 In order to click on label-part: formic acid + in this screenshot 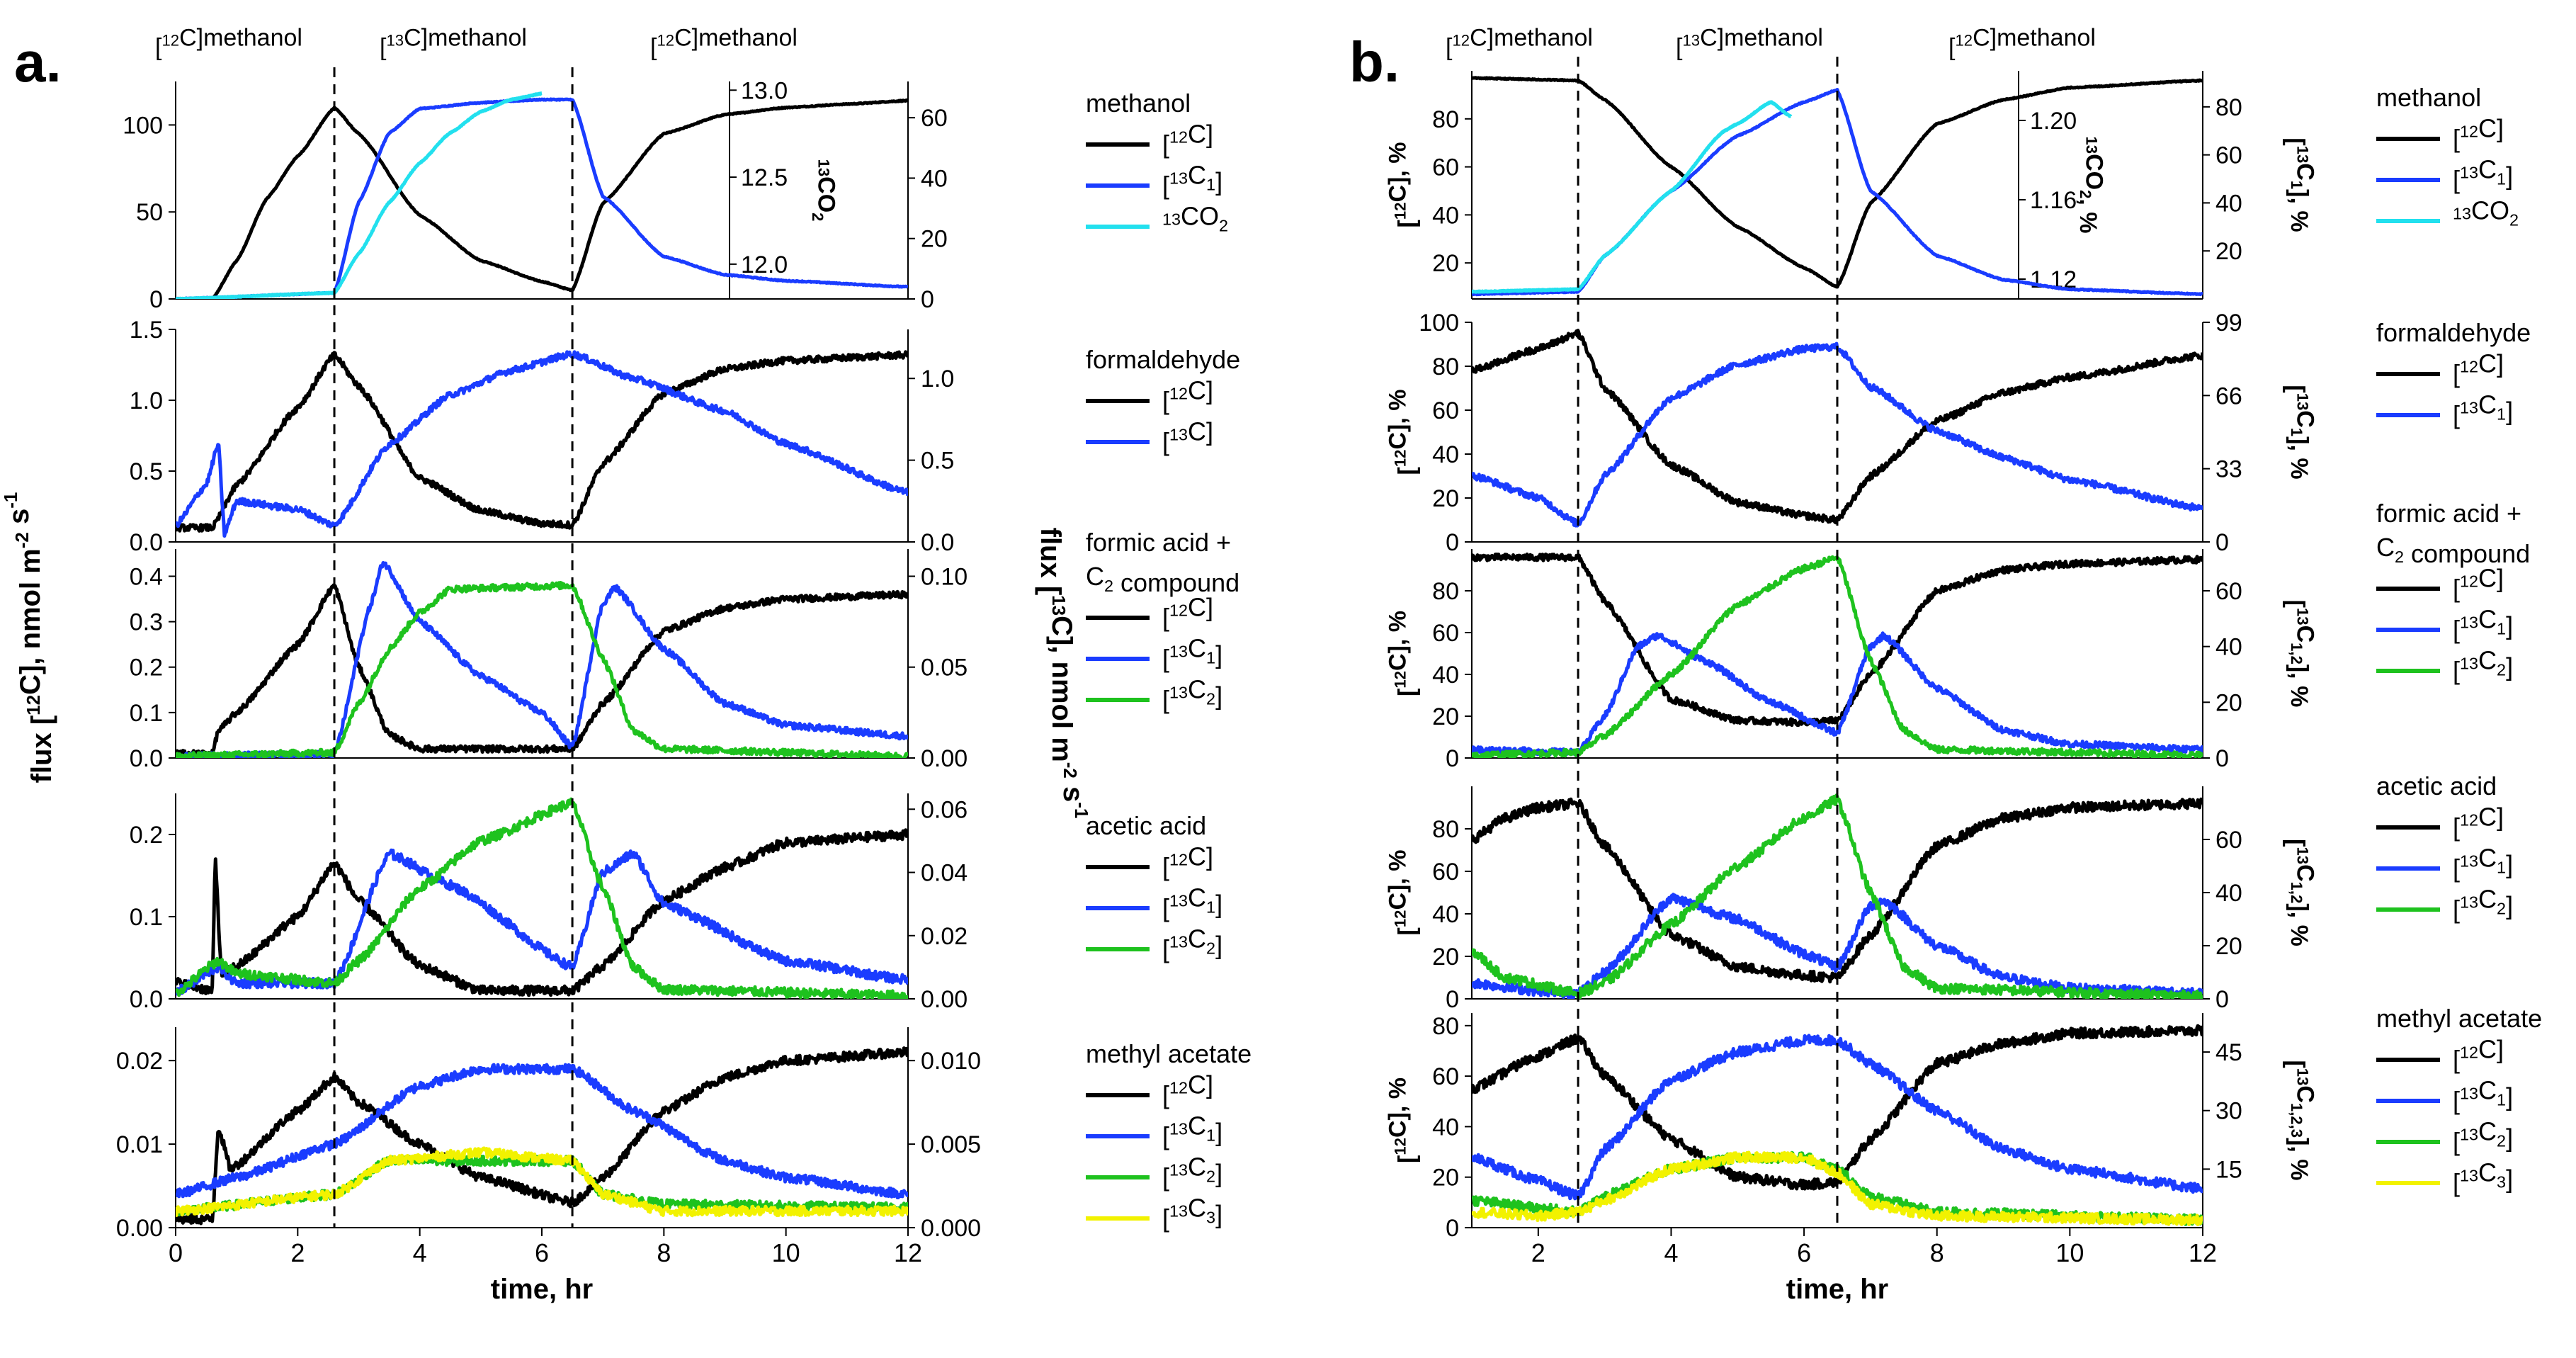, I will do `click(2448, 513)`.